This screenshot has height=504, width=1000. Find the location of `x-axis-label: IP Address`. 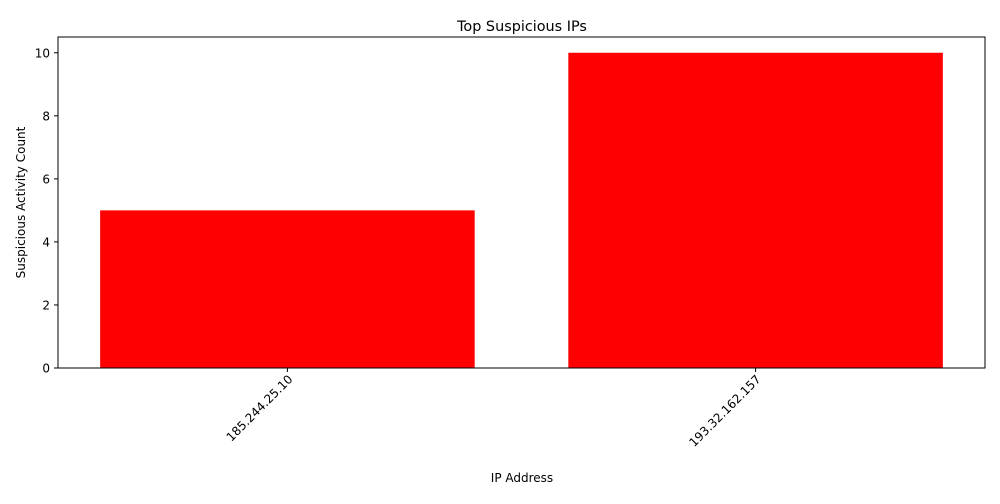

x-axis-label: IP Address is located at coordinates (522, 478).